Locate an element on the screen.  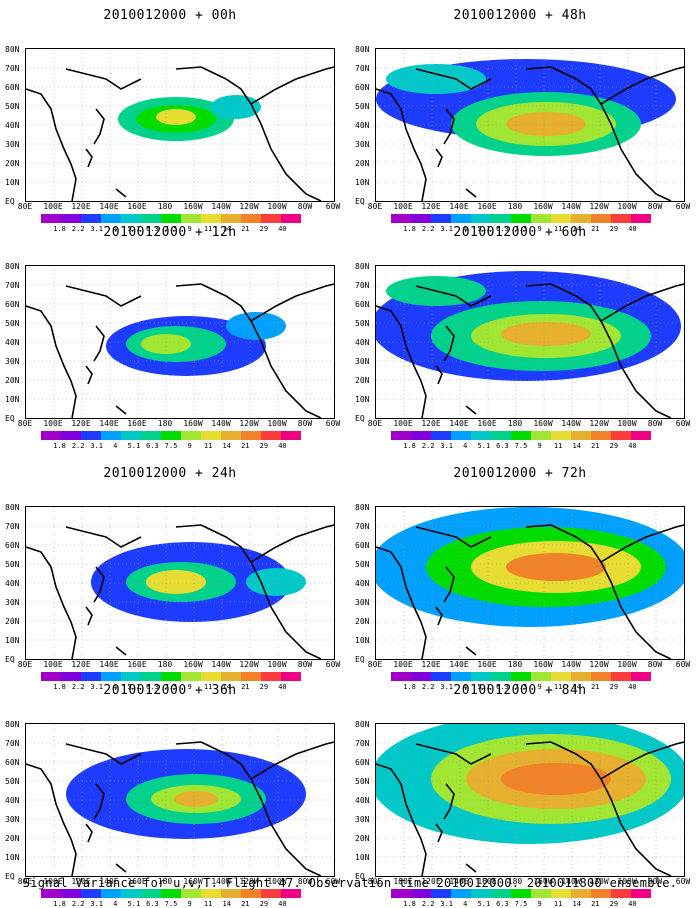
colorbar-level-label: 9 is located at coordinates (189, 904).